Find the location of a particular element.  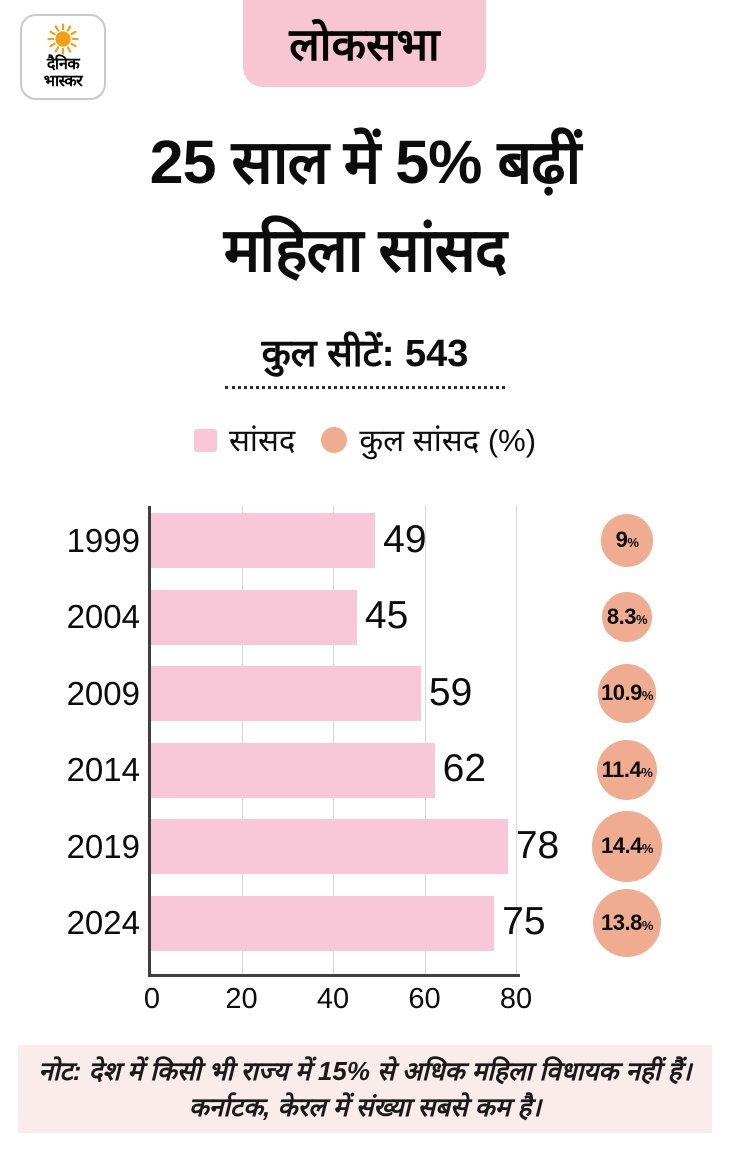

pct-circle-2019: 14.4% is located at coordinates (627, 846).